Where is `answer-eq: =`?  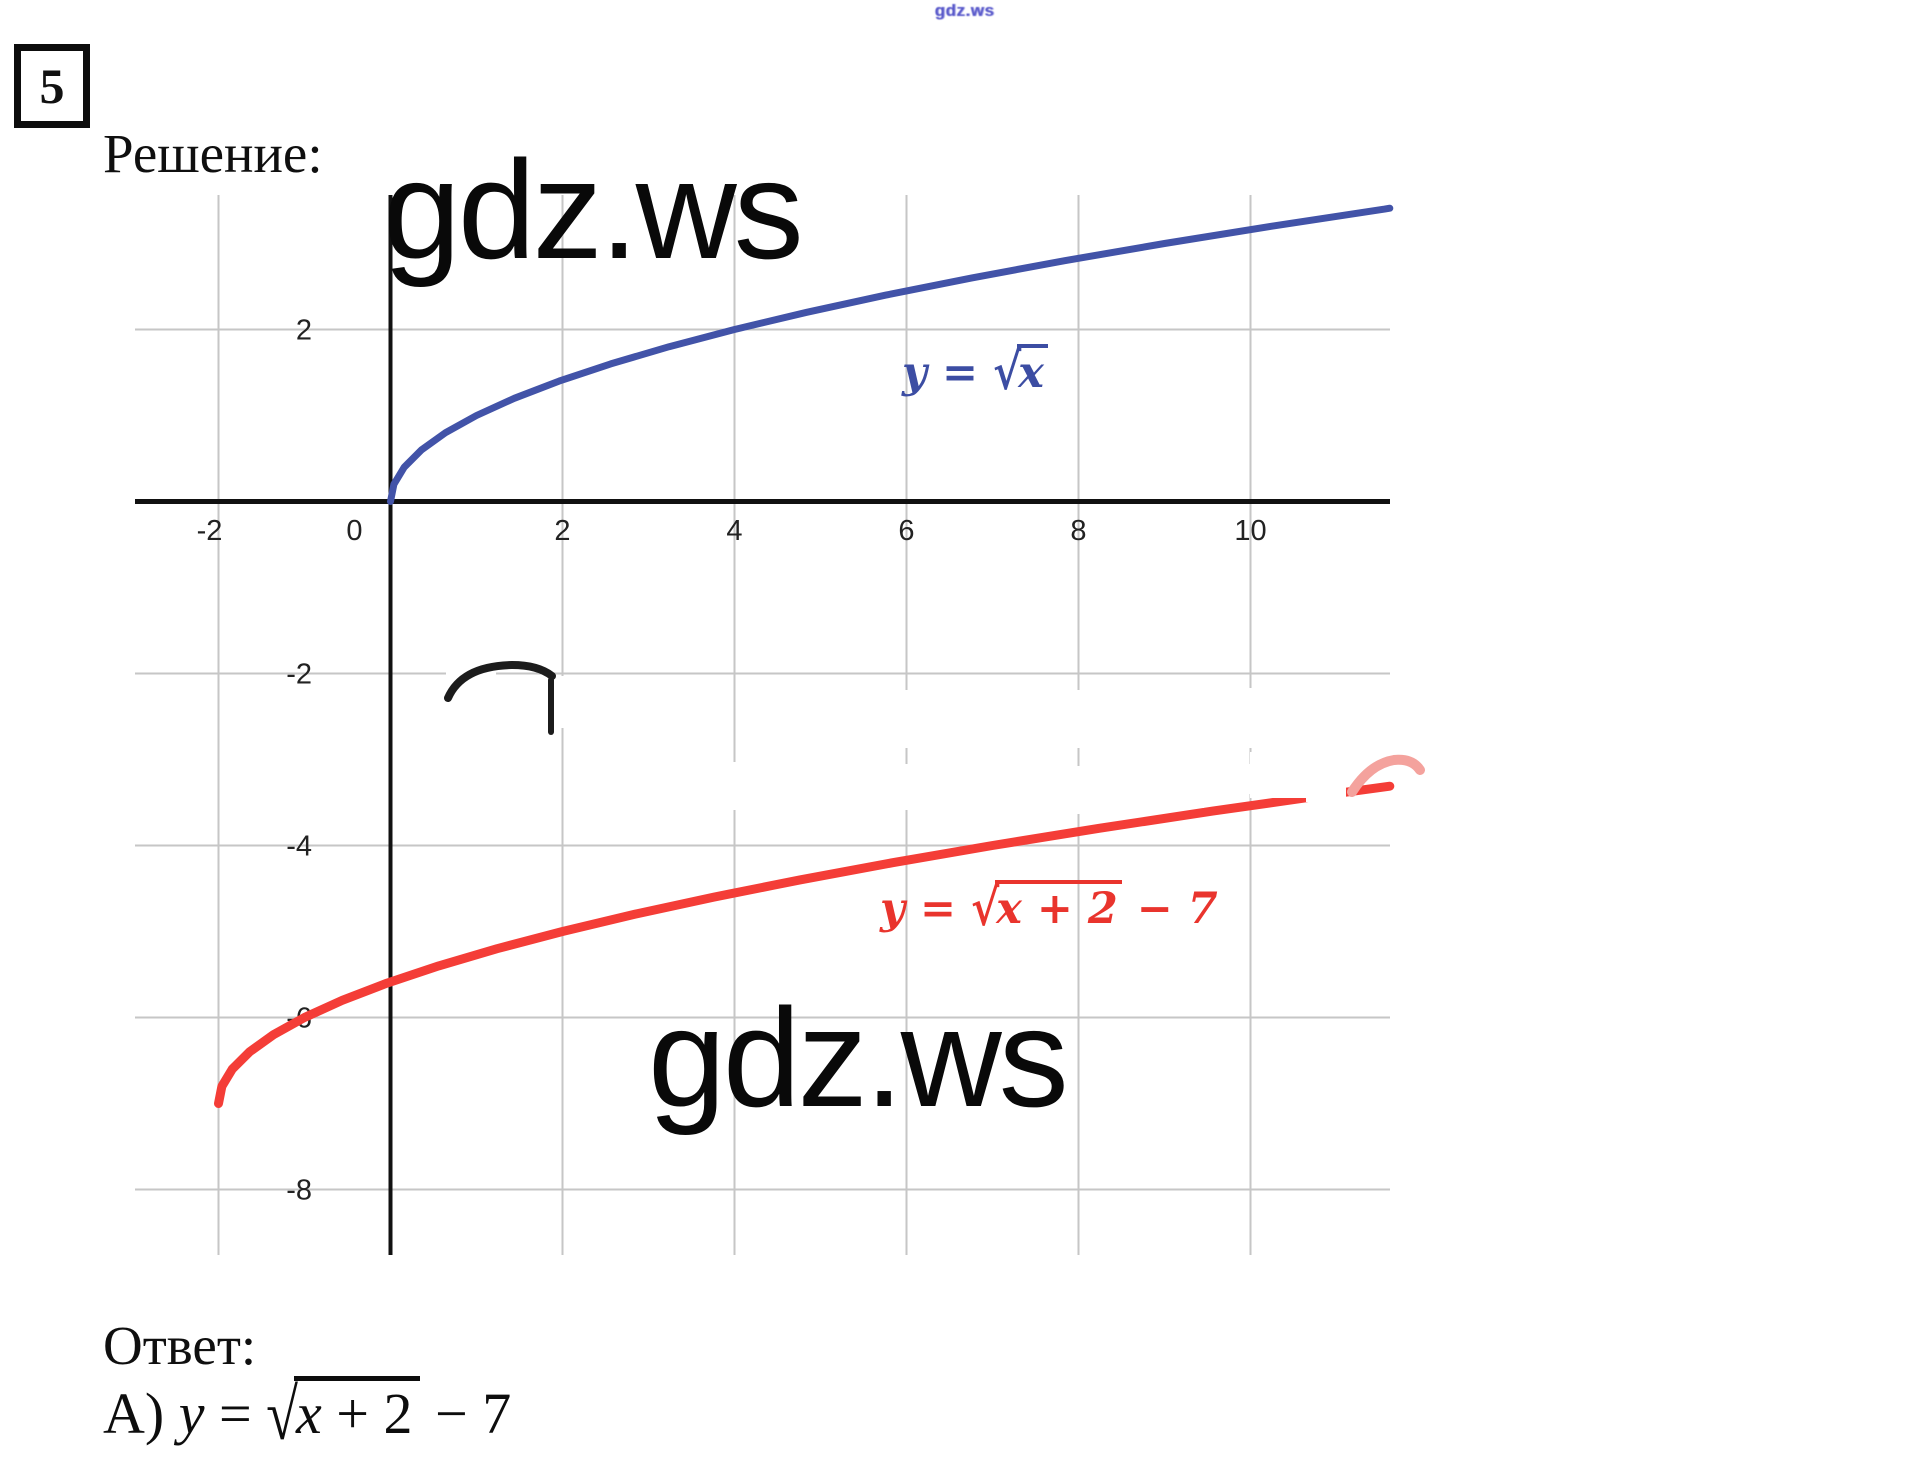 answer-eq: = is located at coordinates (235, 1413).